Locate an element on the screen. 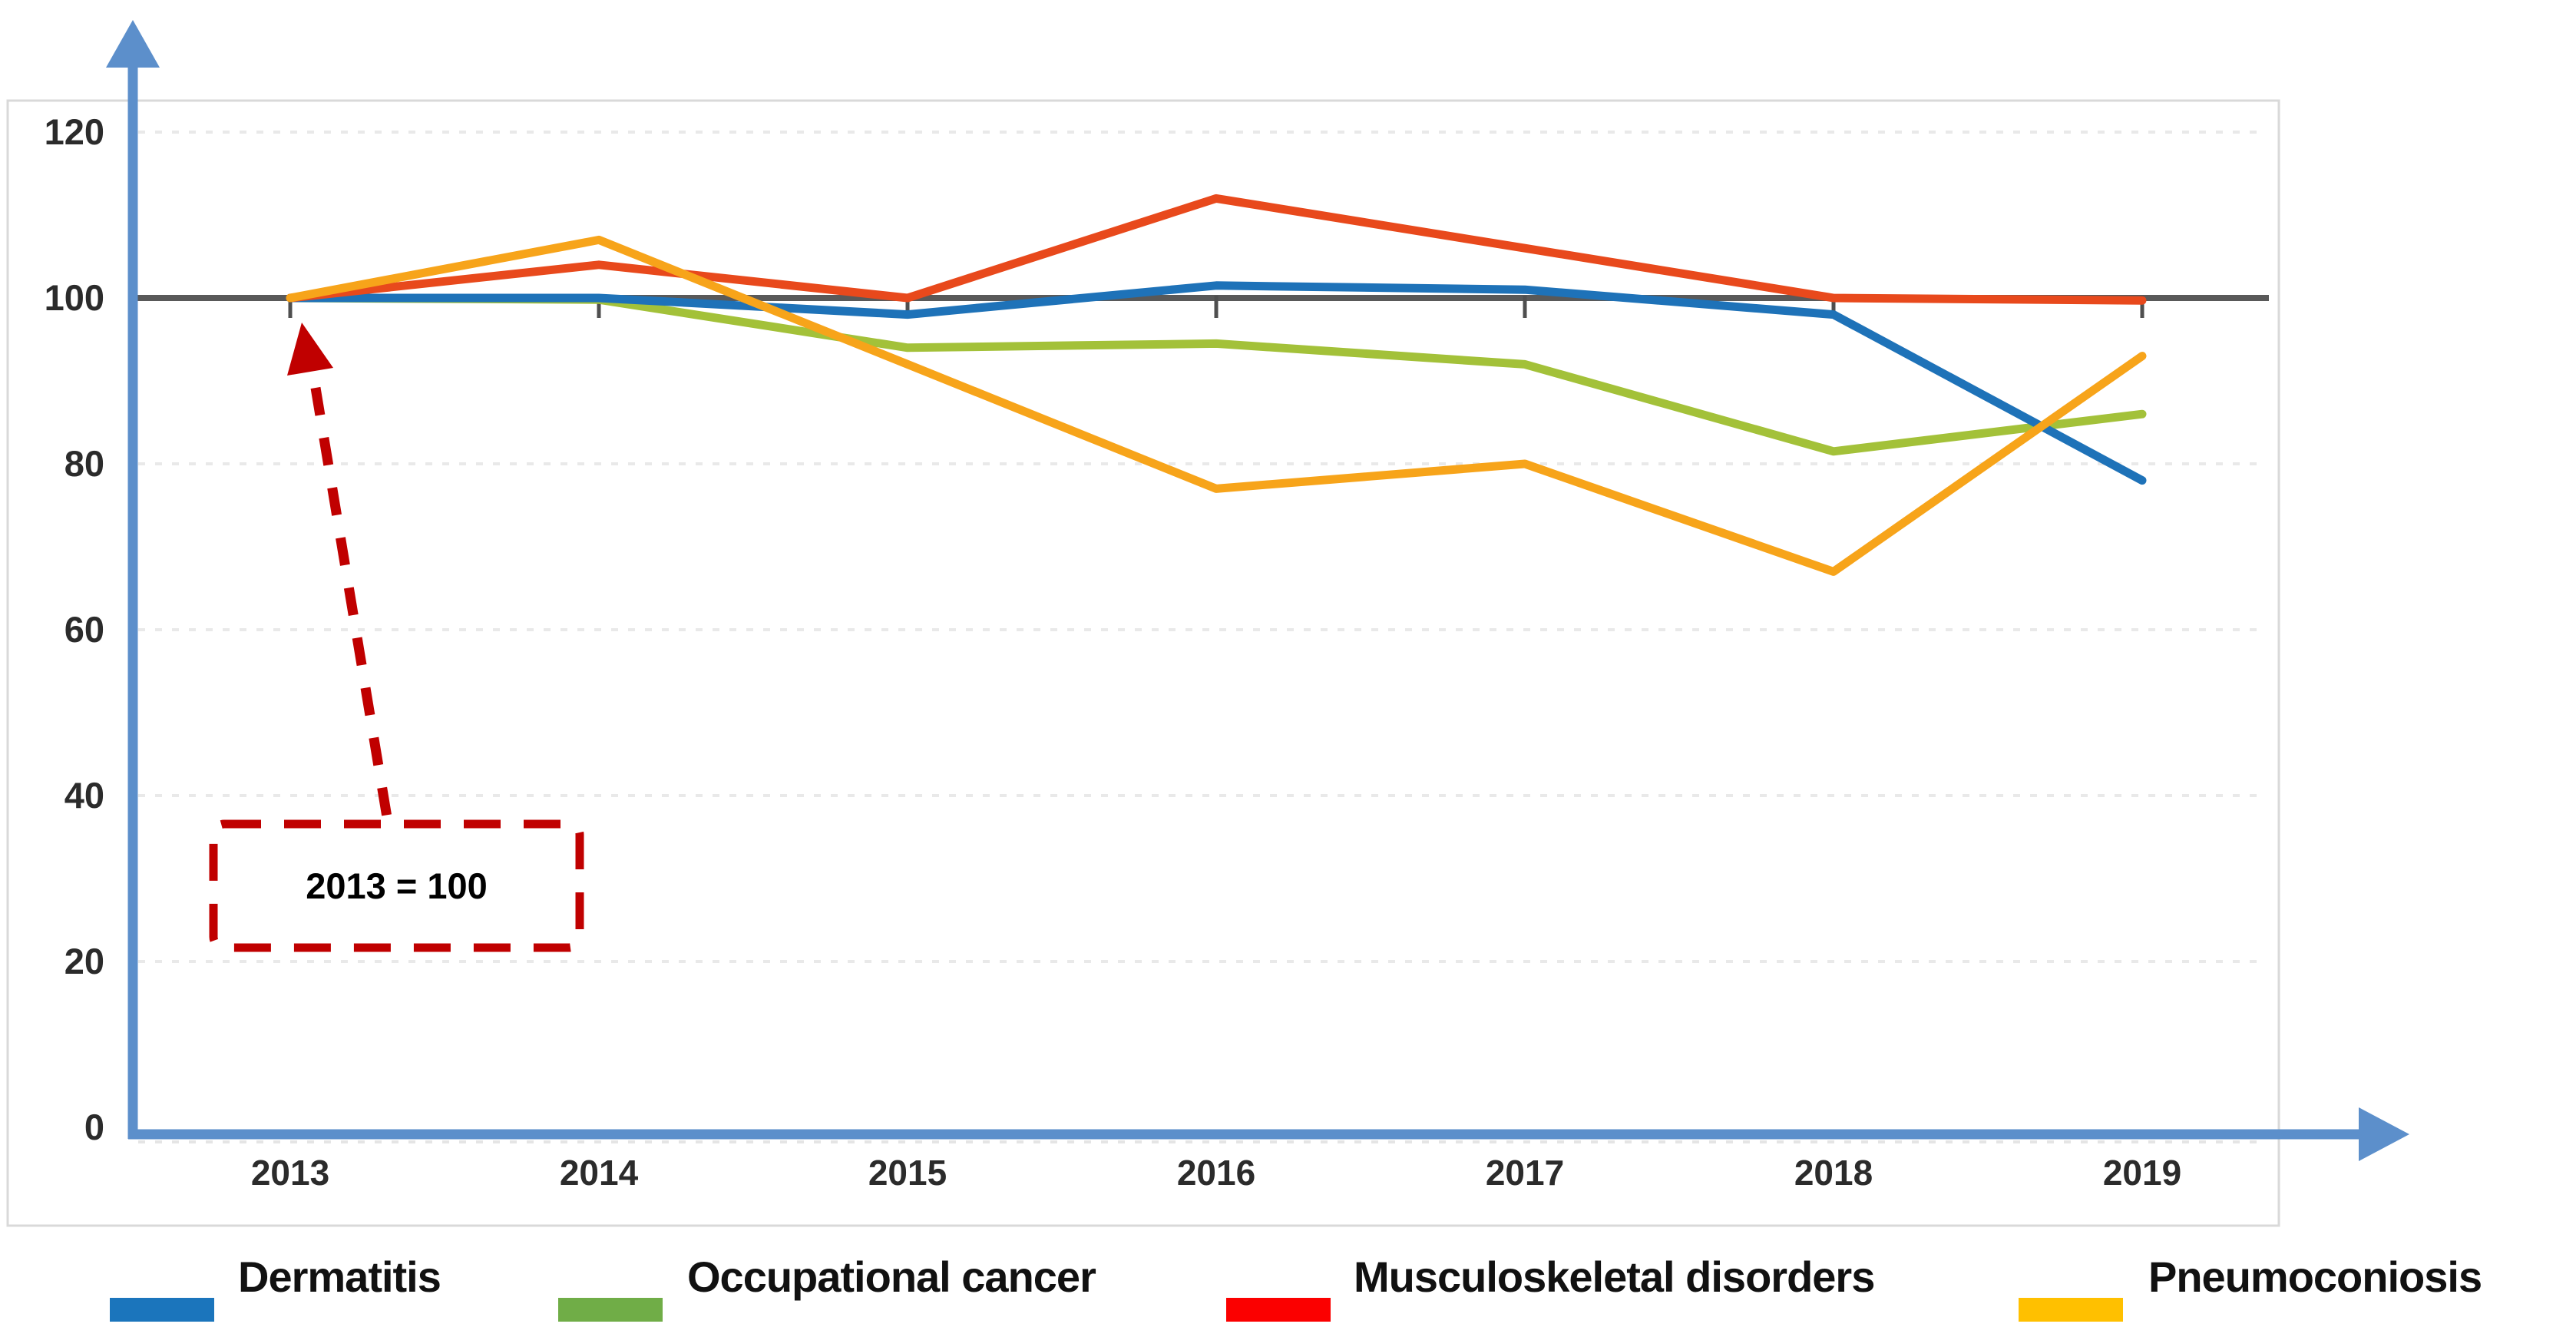  legend-swatch-pneumoconiosis is located at coordinates (2071, 1310).